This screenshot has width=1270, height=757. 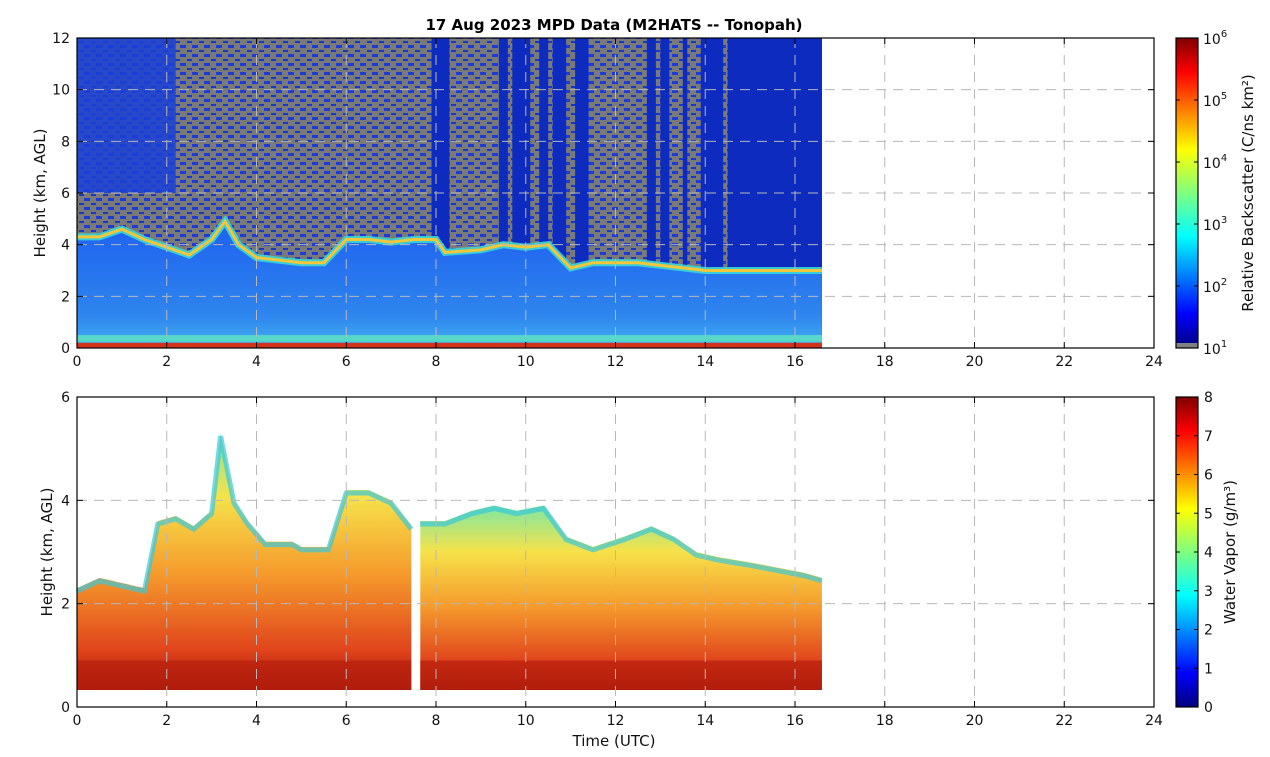 What do you see at coordinates (65, 605) in the screenshot?
I see `water-vapor-y-tick-label: 2` at bounding box center [65, 605].